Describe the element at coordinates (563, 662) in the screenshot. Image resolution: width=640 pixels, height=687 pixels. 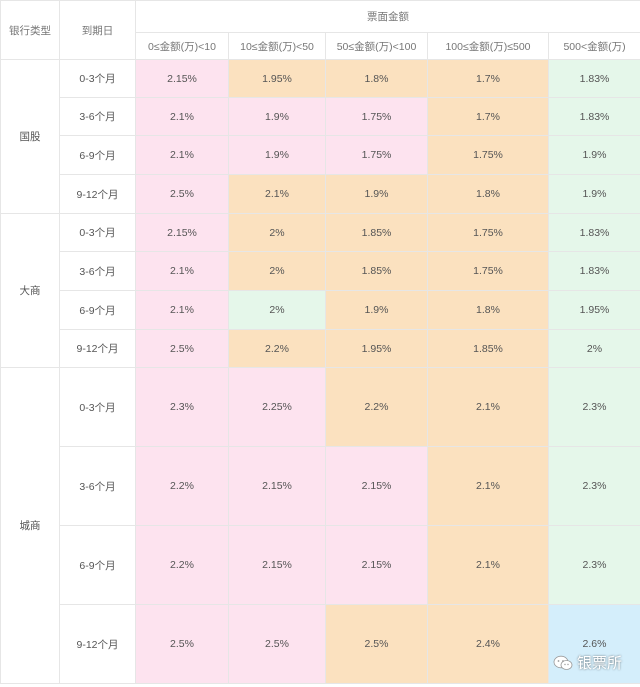
I see `wechat-icon` at that location.